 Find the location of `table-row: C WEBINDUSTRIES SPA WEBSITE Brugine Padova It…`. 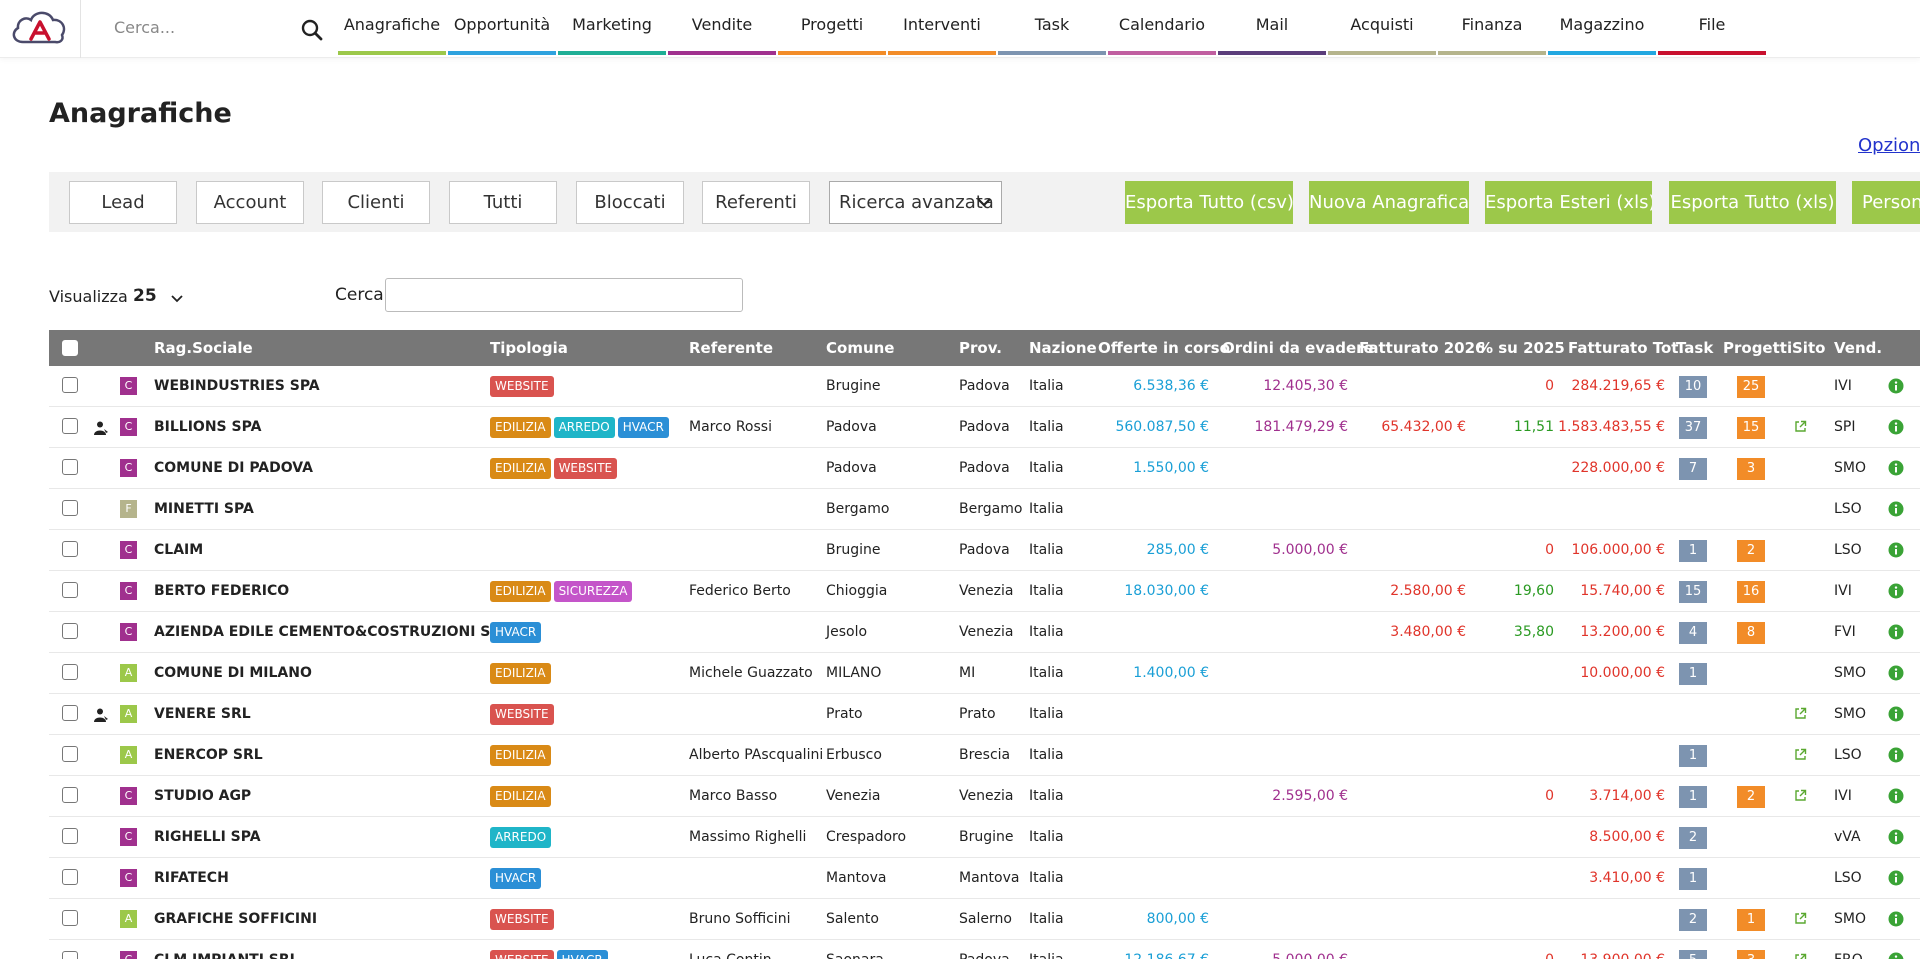

table-row: C WEBINDUSTRIES SPA WEBSITE Brugine Padova It… is located at coordinates (984, 386).